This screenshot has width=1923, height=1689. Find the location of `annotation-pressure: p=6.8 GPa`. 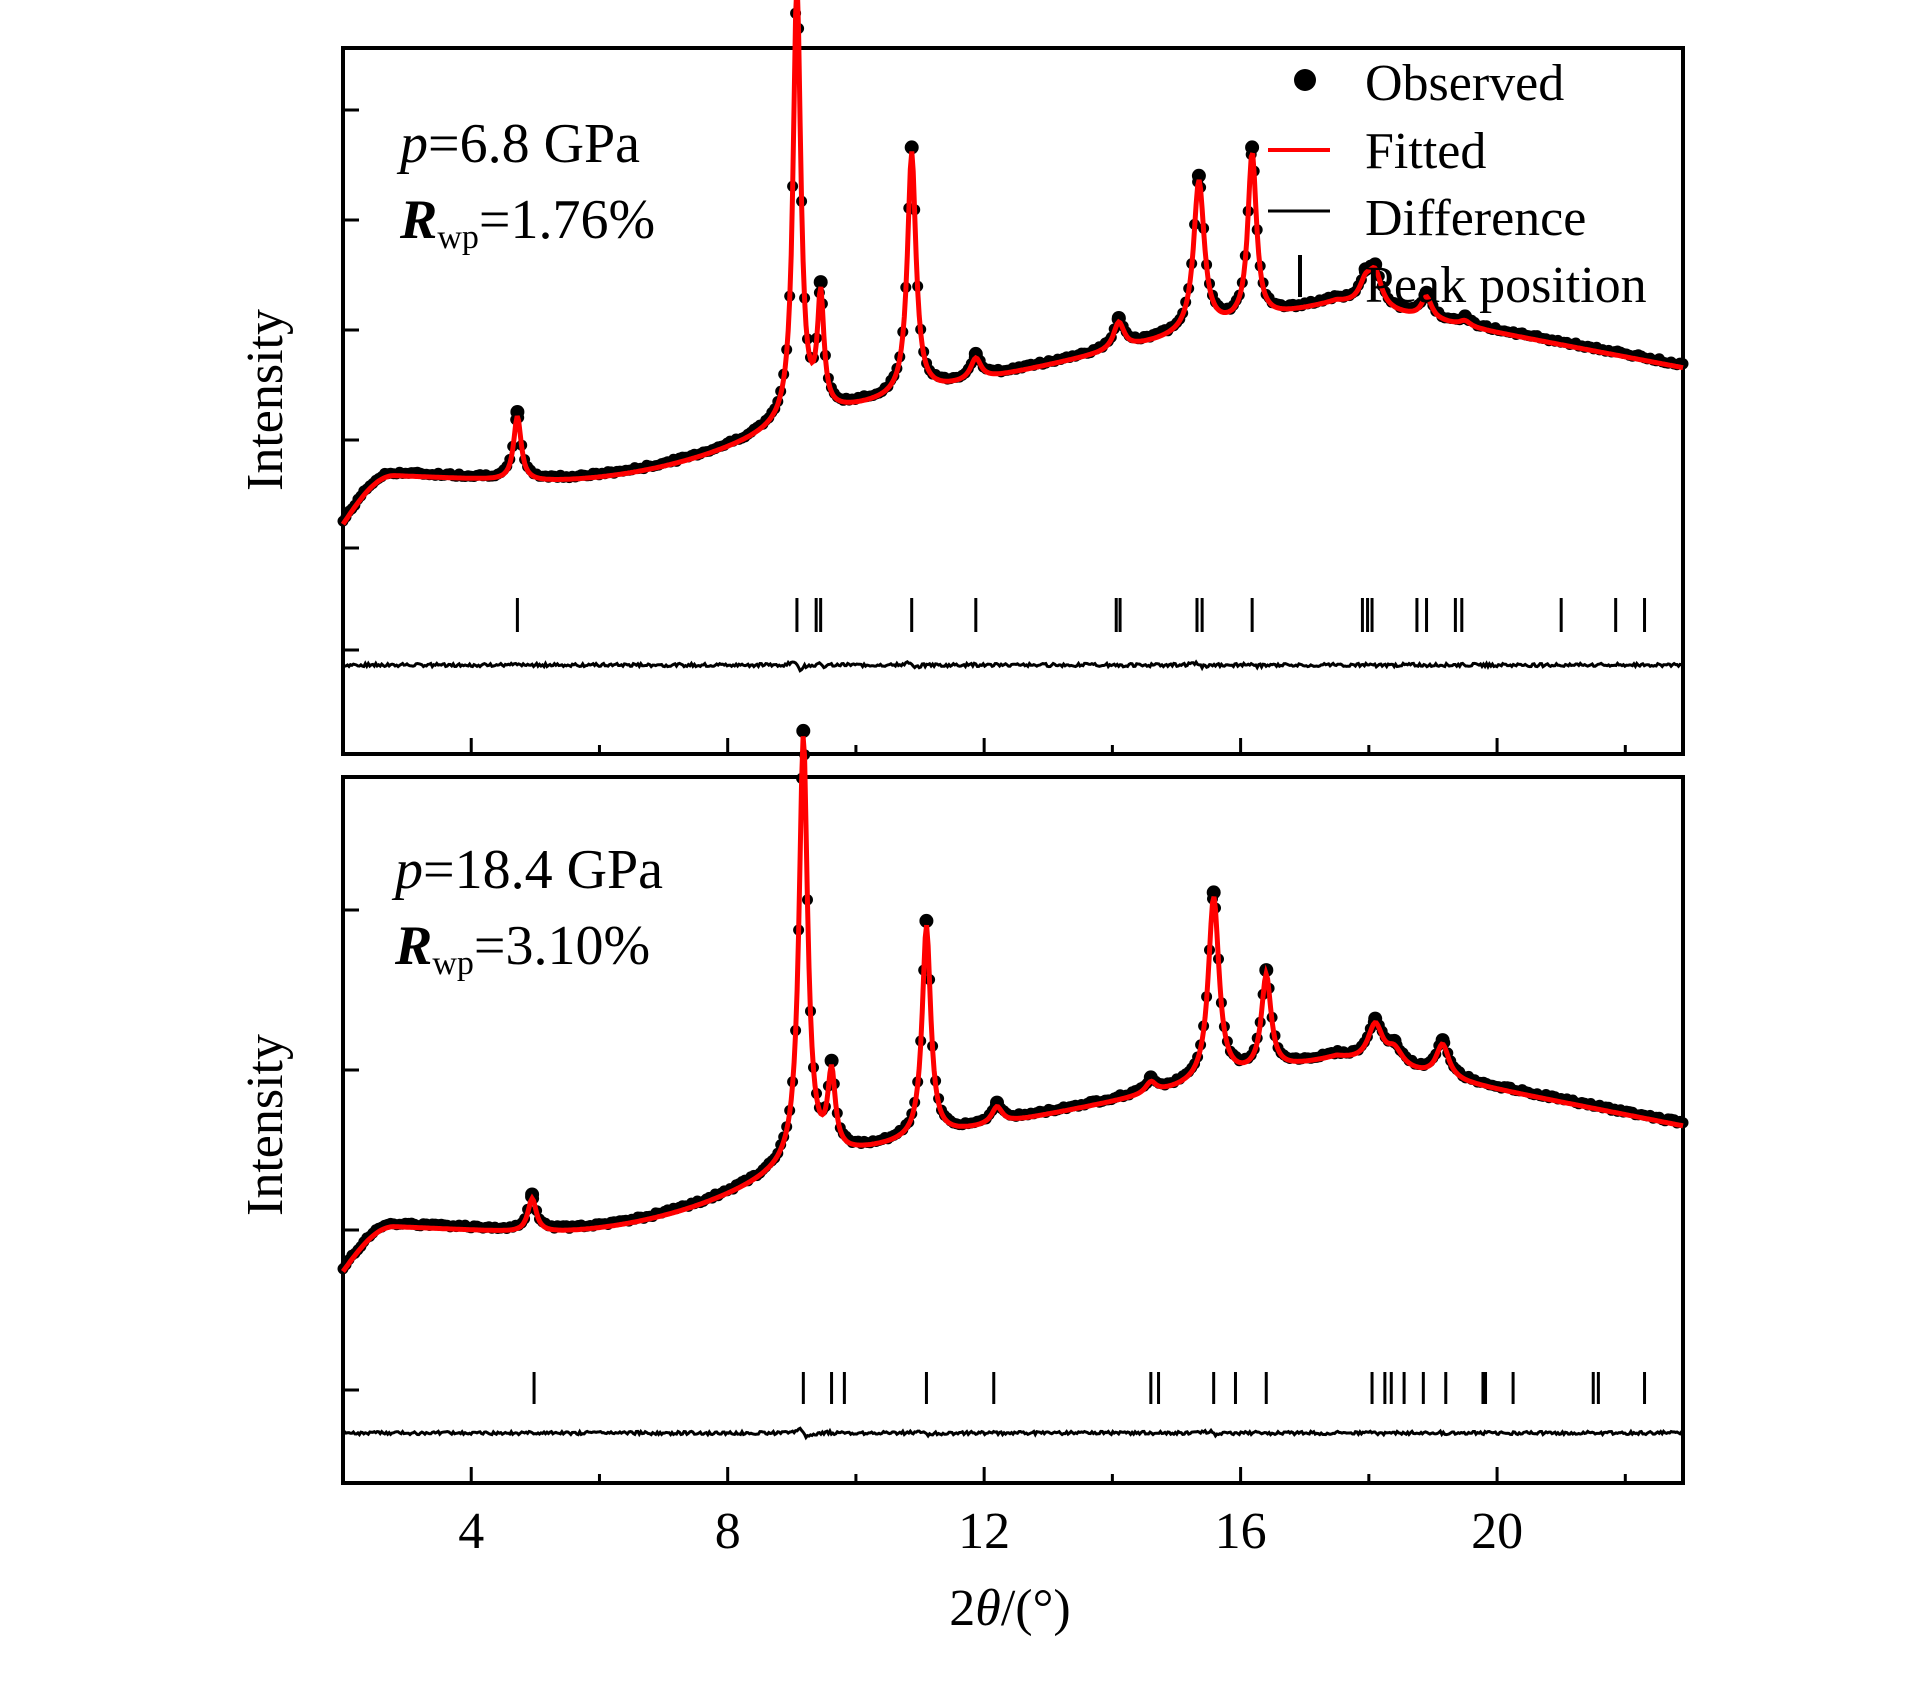

annotation-pressure: p=6.8 GPa is located at coordinates (518, 144).